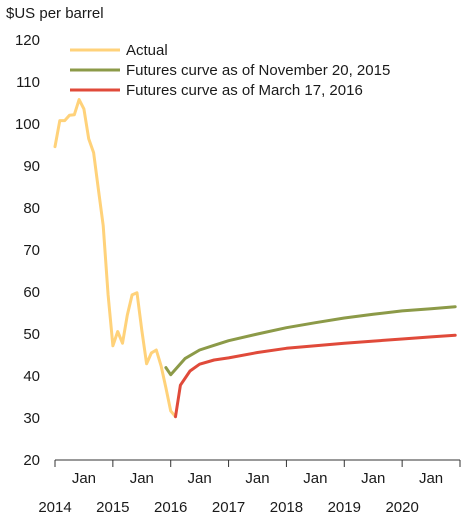 The height and width of the screenshot is (524, 470). What do you see at coordinates (31, 208) in the screenshot?
I see `y-tick-label: 80` at bounding box center [31, 208].